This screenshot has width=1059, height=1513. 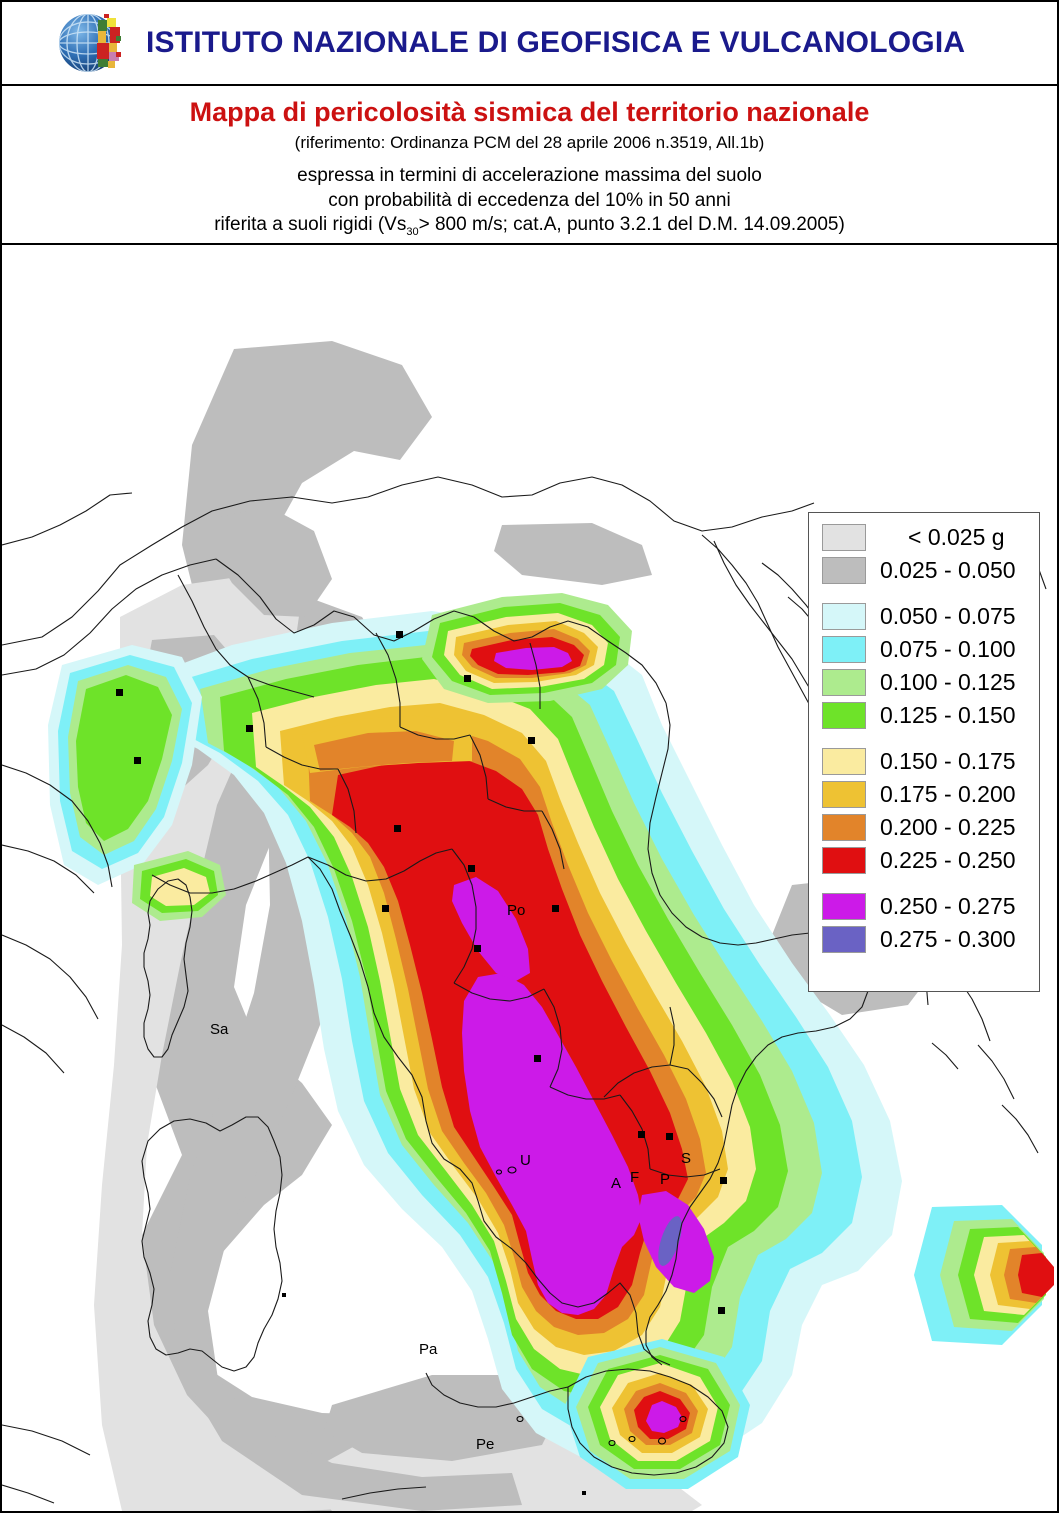 I want to click on legend-row-3: 0.075 - 0.100, so click(x=924, y=649).